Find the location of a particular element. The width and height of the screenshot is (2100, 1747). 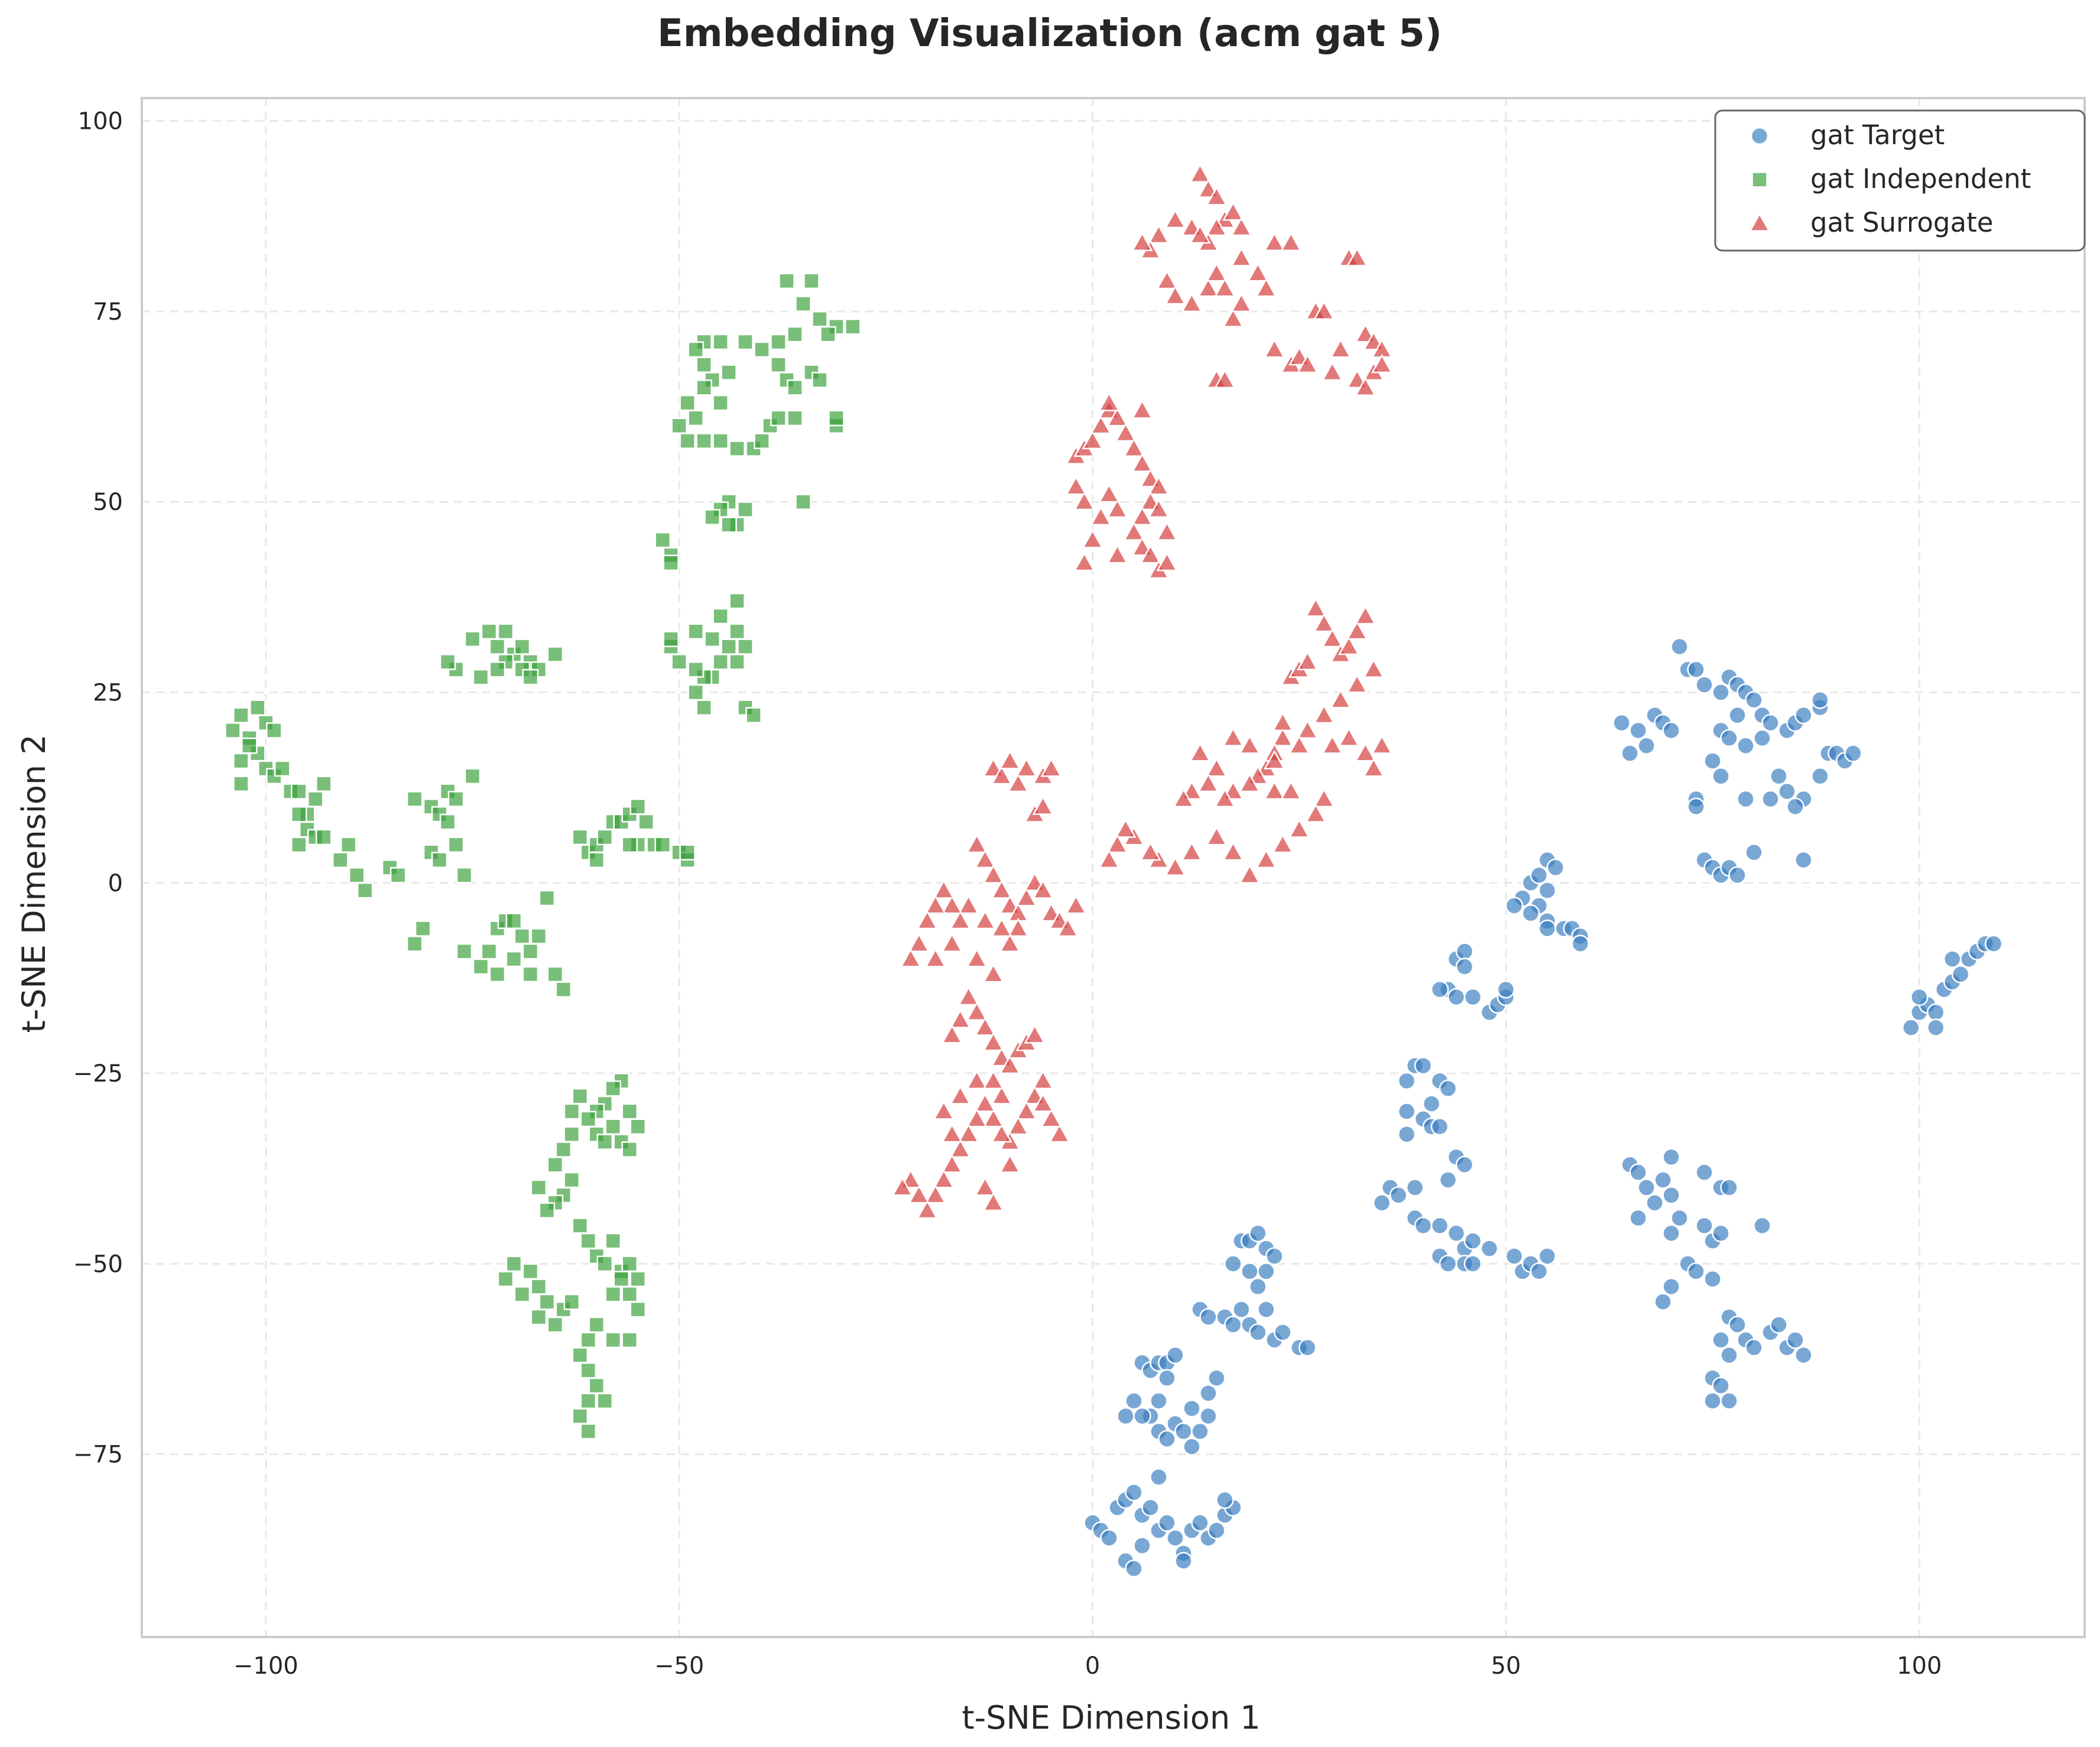

y-tick-label: −25 is located at coordinates (98, 1073).